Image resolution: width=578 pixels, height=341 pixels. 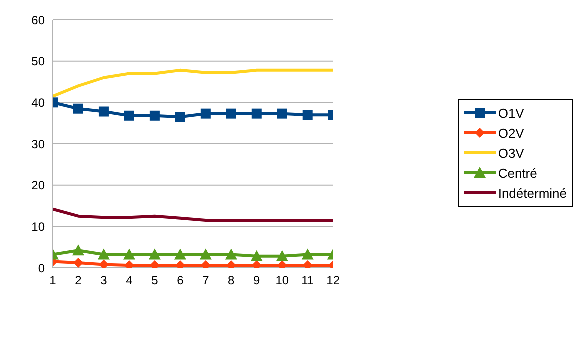 I want to click on y-tick-label: 10, so click(x=39, y=227).